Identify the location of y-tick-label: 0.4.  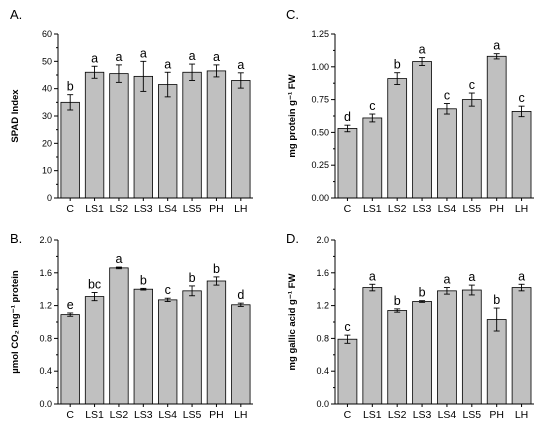
(45, 371).